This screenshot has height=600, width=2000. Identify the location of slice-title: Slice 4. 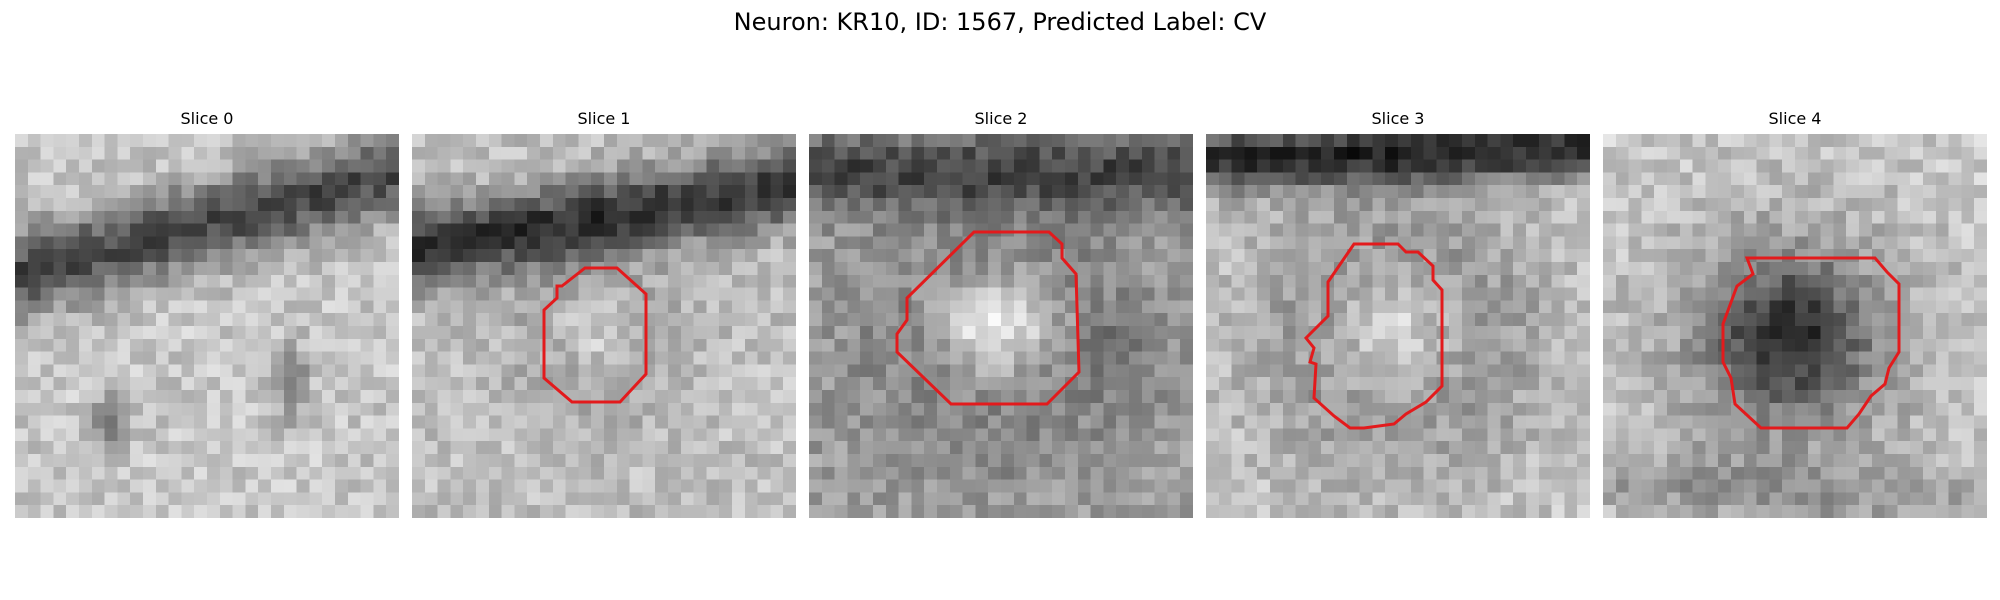
(1795, 118).